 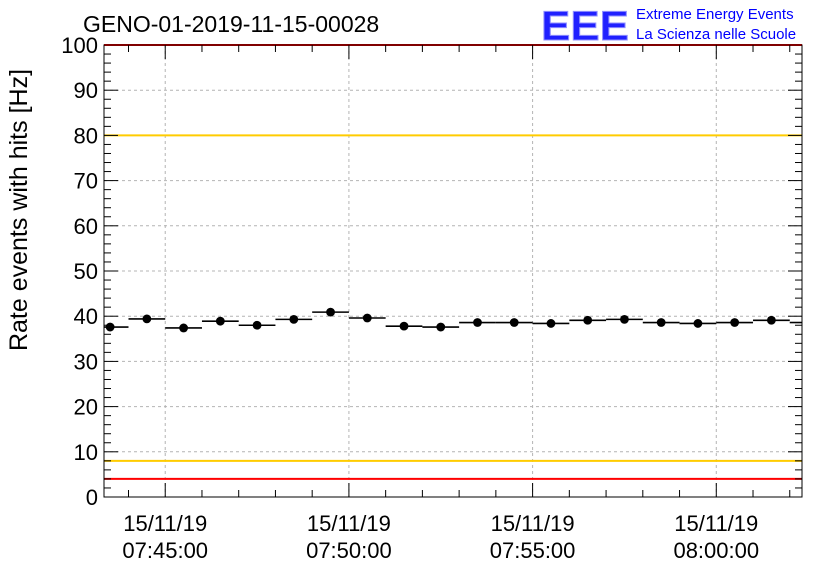 I want to click on y-tick-label: 70, so click(x=86, y=181).